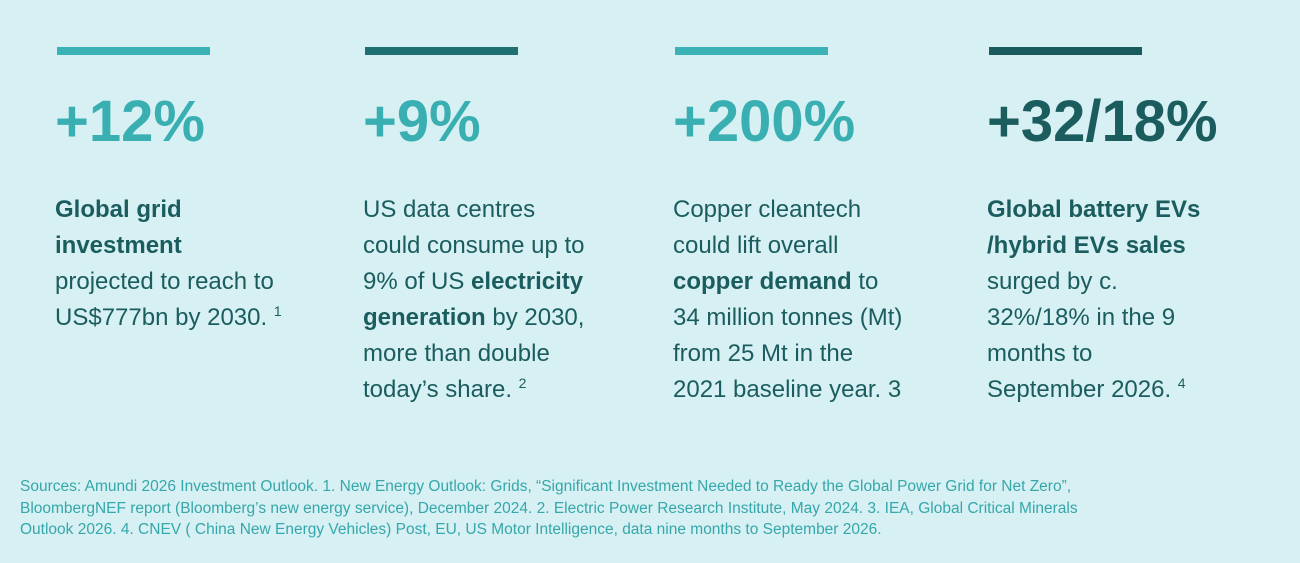 This screenshot has height=563, width=1300. Describe the element at coordinates (118, 245) in the screenshot. I see `bold-text: investment` at that location.